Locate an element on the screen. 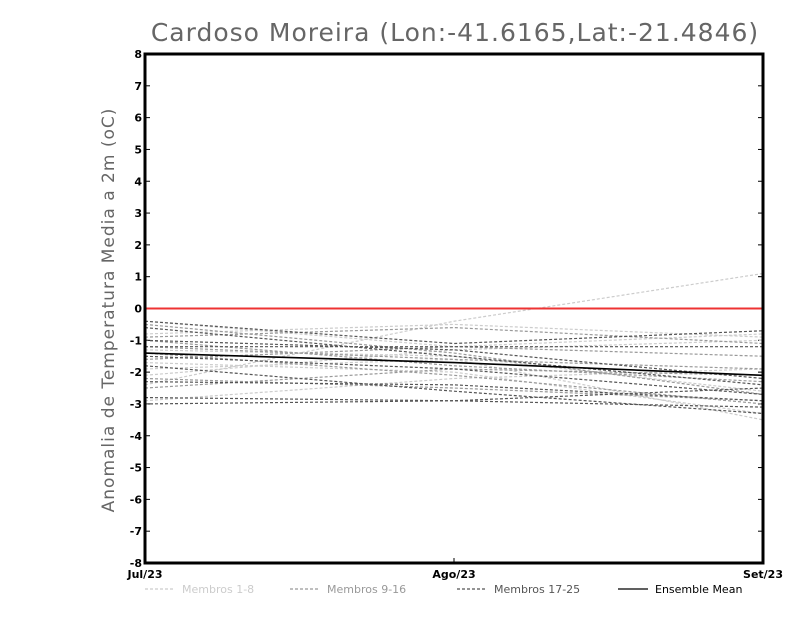  series-line-group2-member4 is located at coordinates (454, 389).